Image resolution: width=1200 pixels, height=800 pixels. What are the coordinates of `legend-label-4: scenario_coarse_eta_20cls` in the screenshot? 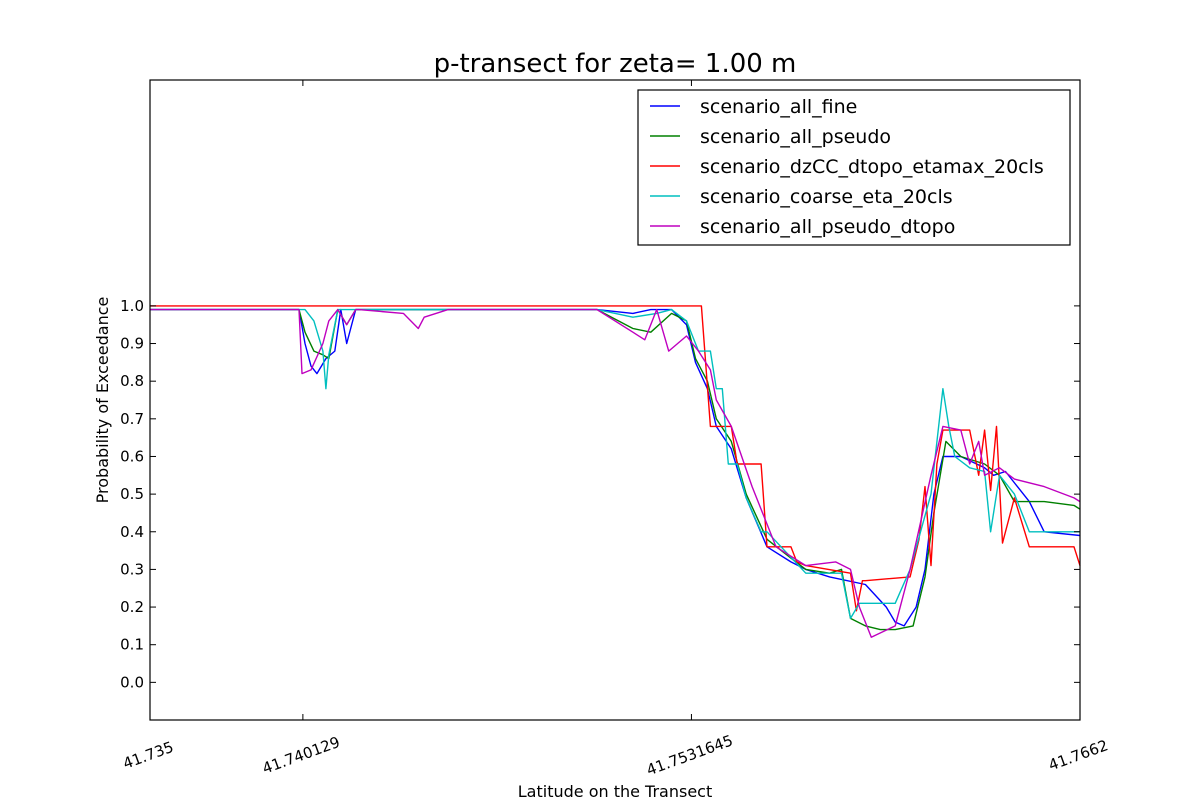 It's located at (826, 197).